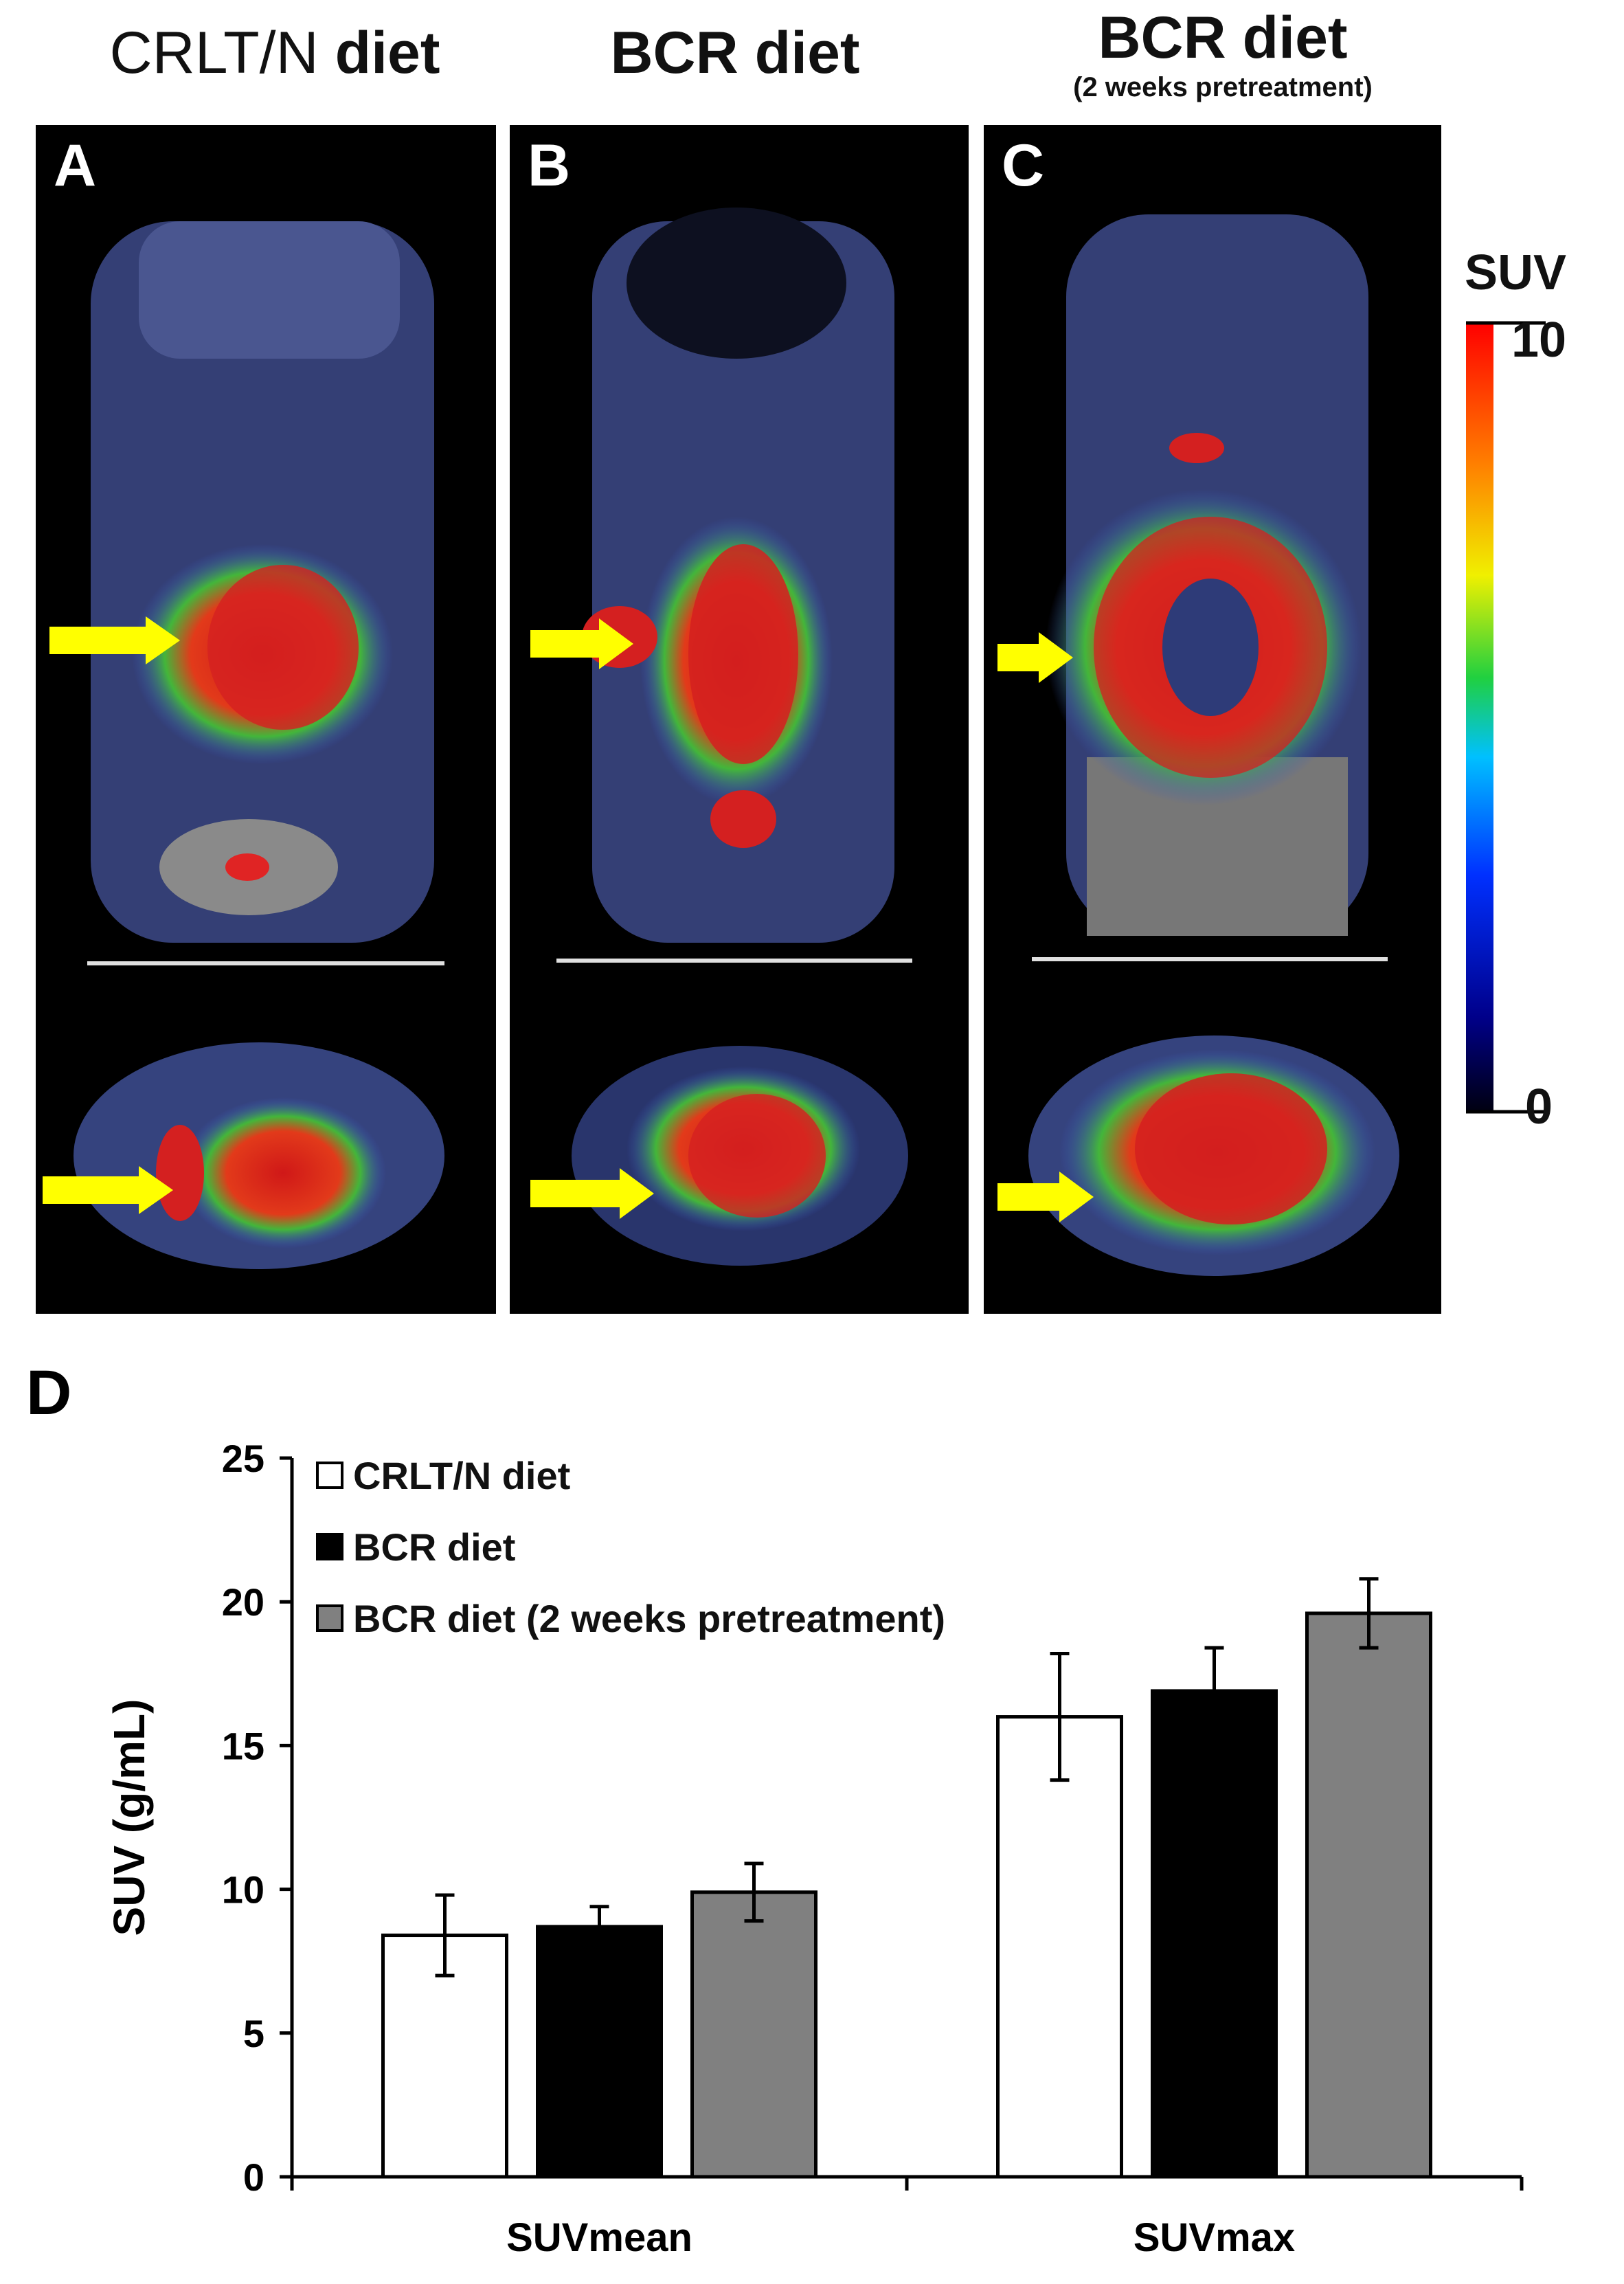 The width and height of the screenshot is (1624, 2284). I want to click on colorbar, so click(1506, 717).